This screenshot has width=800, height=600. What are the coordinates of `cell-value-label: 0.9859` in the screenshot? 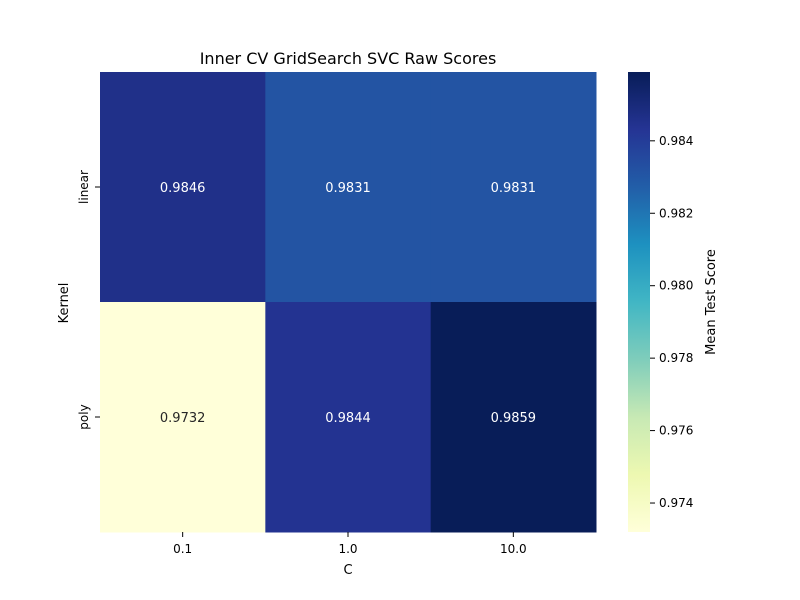 It's located at (514, 418).